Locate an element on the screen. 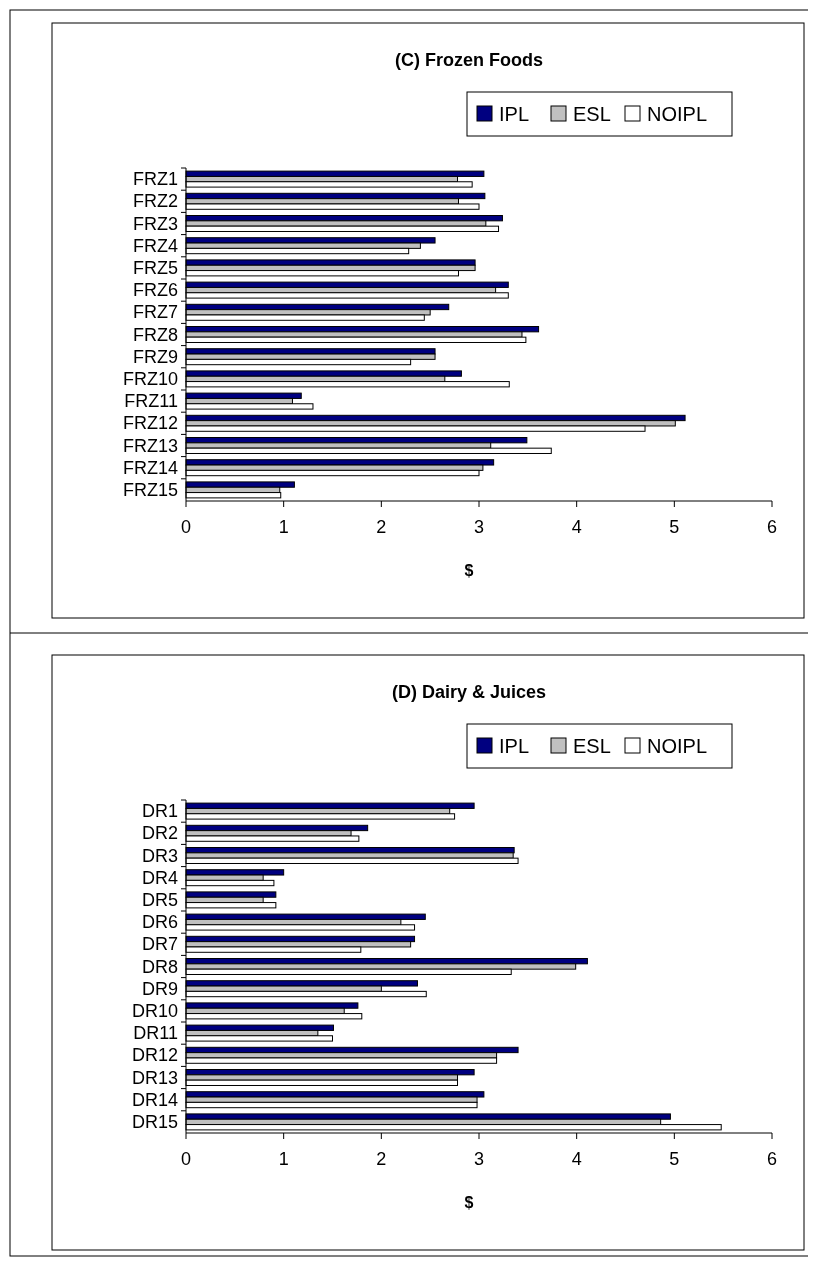 This screenshot has width=814, height=1266. y-tick-label: FRZ11 is located at coordinates (151, 401).